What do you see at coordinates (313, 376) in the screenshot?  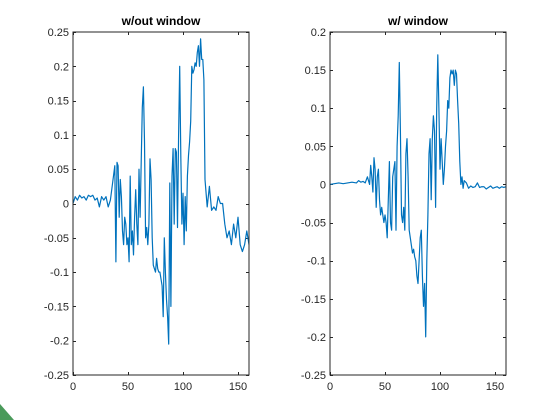 I see `right-ytick-label: -0.25` at bounding box center [313, 376].